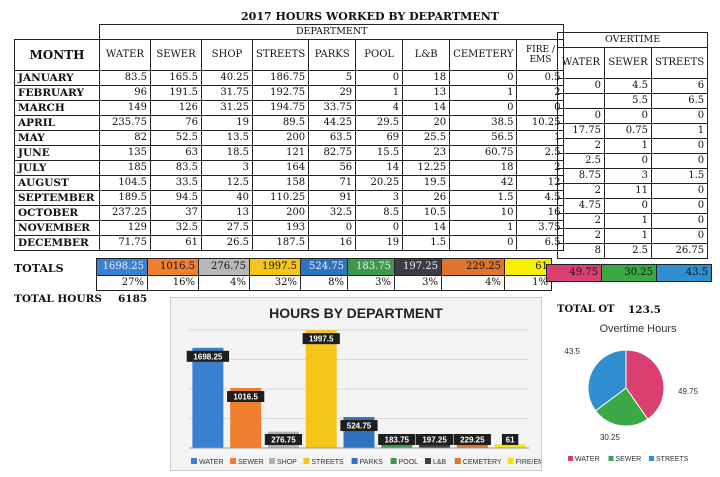 The image size is (720, 477). I want to click on ot-cell: 0.75, so click(628, 131).